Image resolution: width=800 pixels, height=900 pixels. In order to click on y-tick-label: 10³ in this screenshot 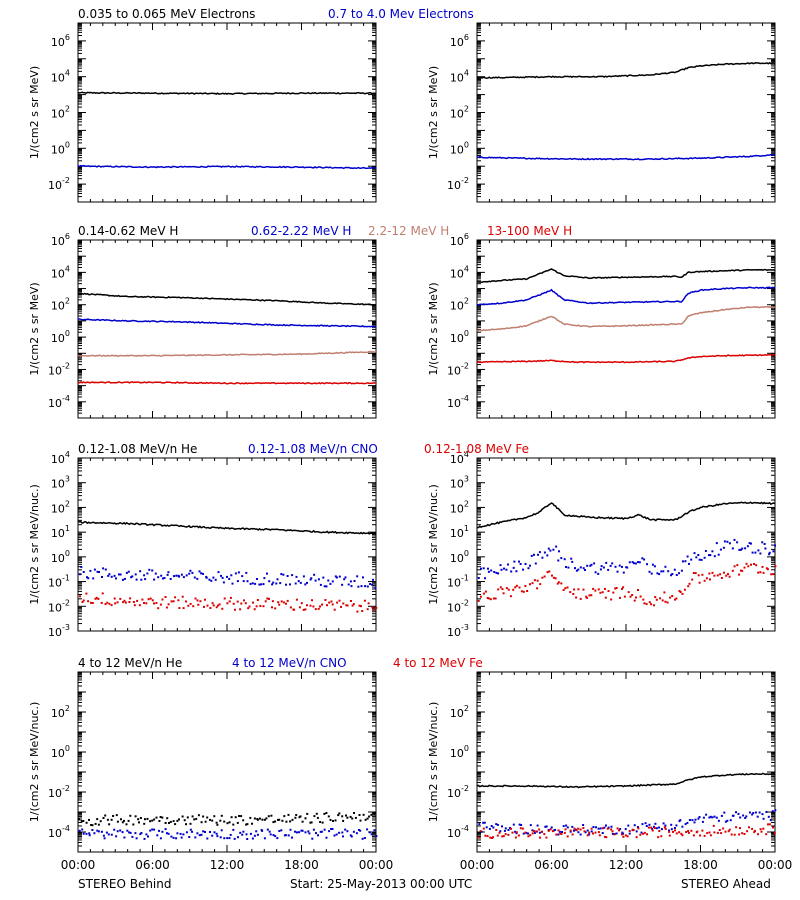, I will do `click(459, 483)`.